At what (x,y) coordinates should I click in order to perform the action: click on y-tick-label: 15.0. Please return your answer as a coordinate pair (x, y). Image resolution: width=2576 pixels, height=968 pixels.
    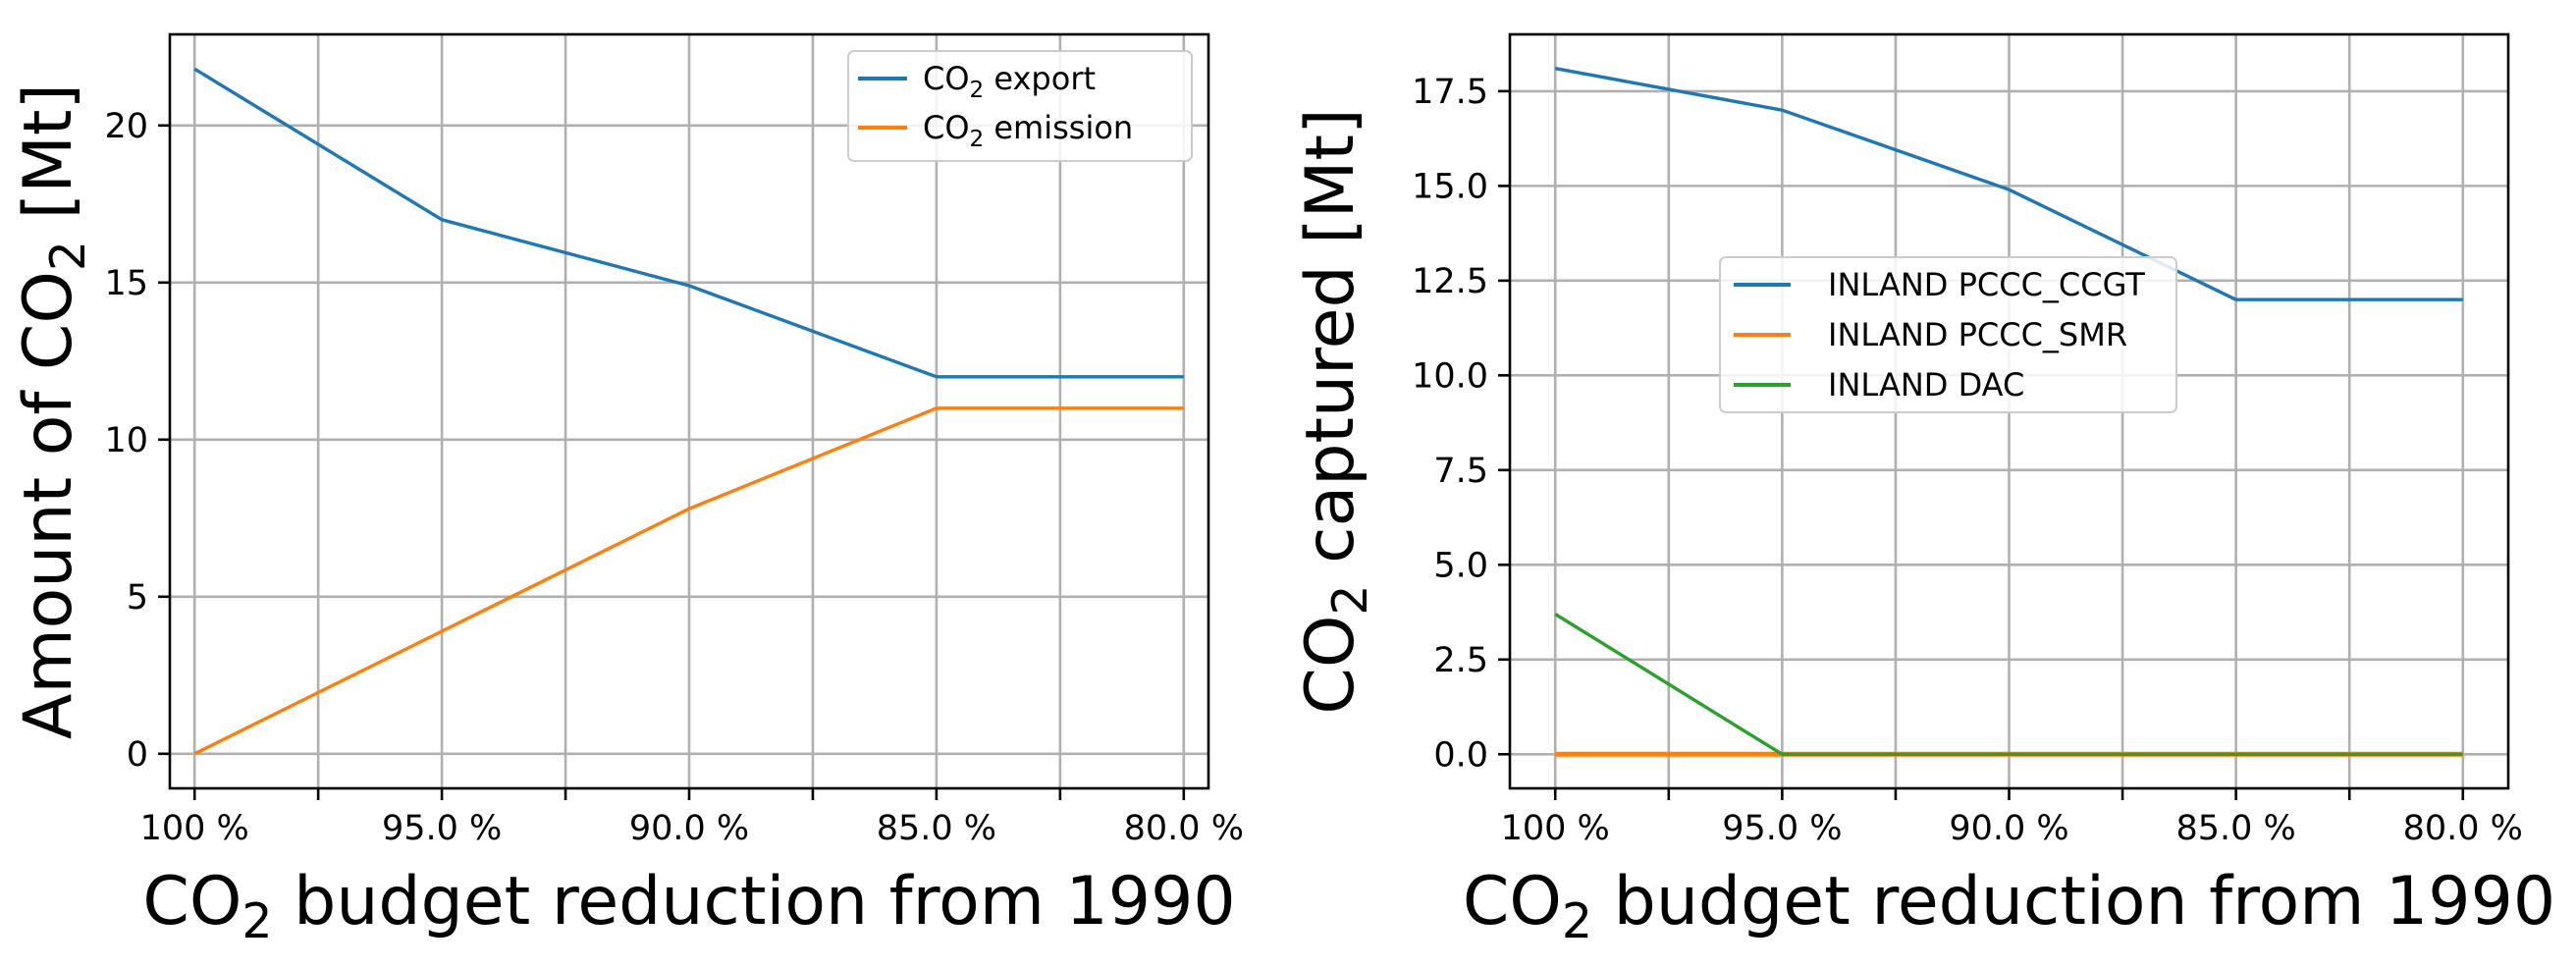
    Looking at the image, I should click on (1450, 187).